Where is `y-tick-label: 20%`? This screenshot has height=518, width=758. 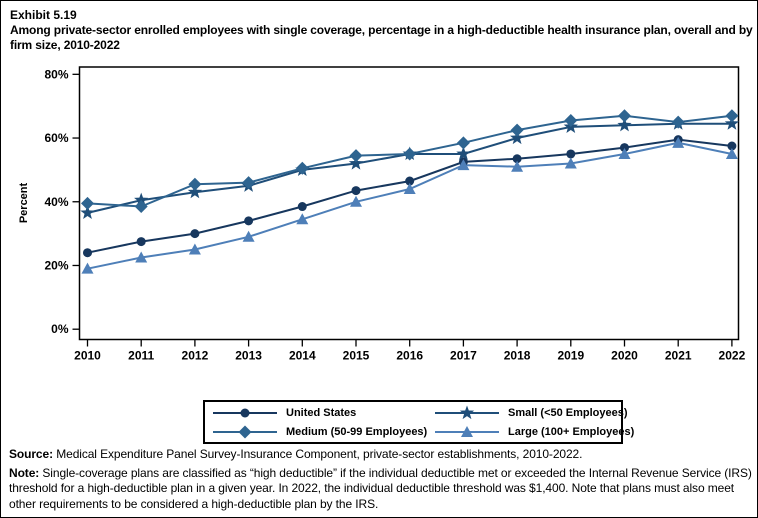 y-tick-label: 20% is located at coordinates (56, 265).